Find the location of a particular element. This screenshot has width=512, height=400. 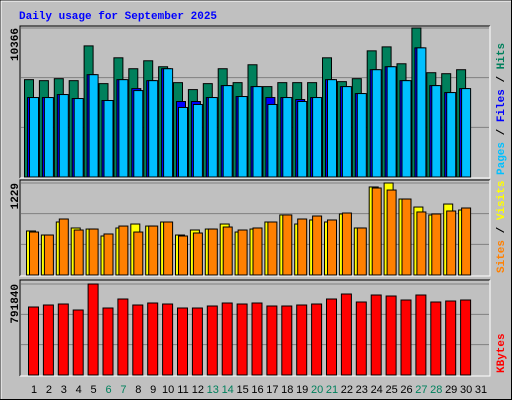

legend-entry: KBytes is located at coordinates (502, 353).